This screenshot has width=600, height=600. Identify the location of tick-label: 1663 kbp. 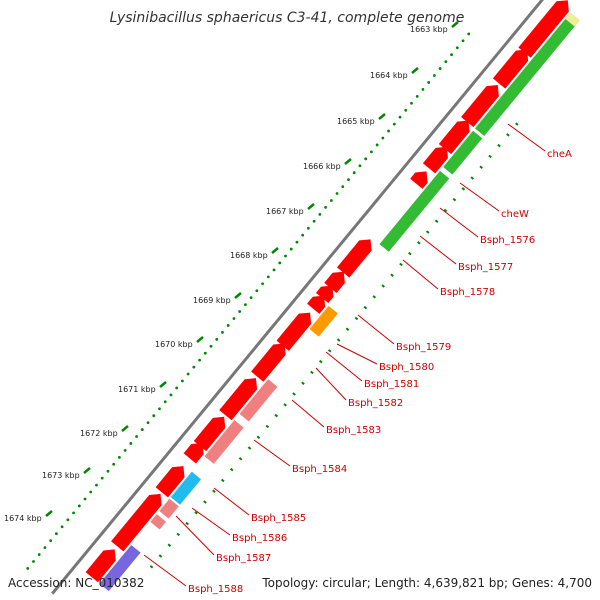
(429, 29).